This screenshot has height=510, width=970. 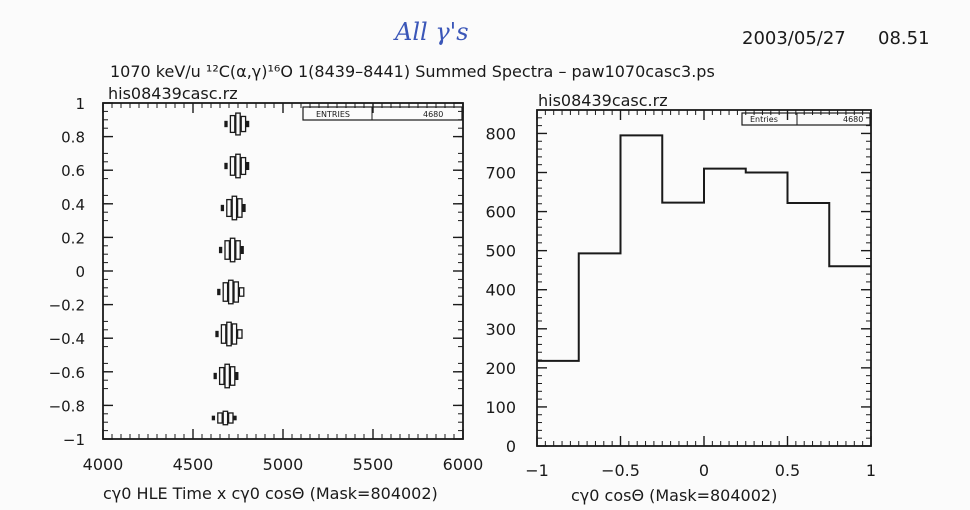 What do you see at coordinates (333, 114) in the screenshot?
I see `left-stats-label: ENTRIES` at bounding box center [333, 114].